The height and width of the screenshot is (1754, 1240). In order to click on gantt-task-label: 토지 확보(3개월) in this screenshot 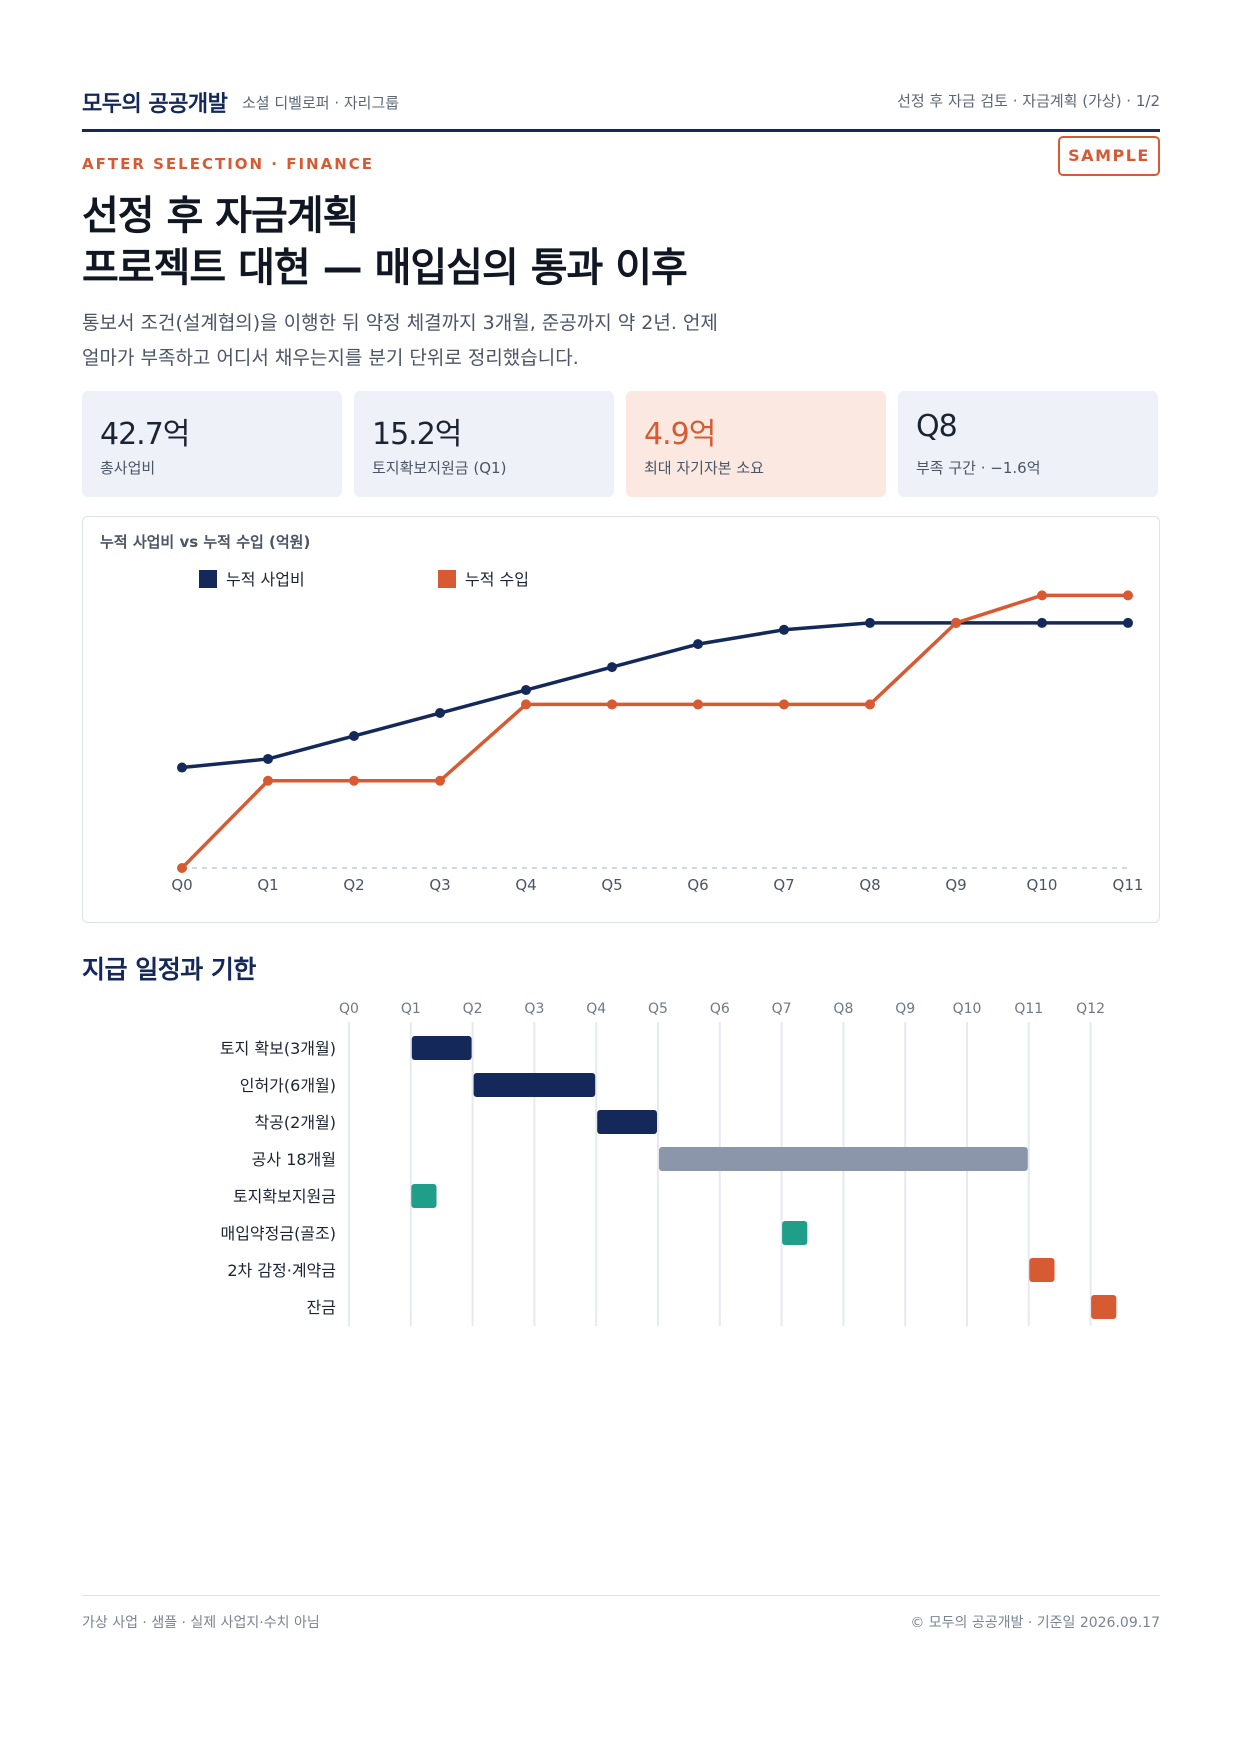, I will do `click(278, 1048)`.